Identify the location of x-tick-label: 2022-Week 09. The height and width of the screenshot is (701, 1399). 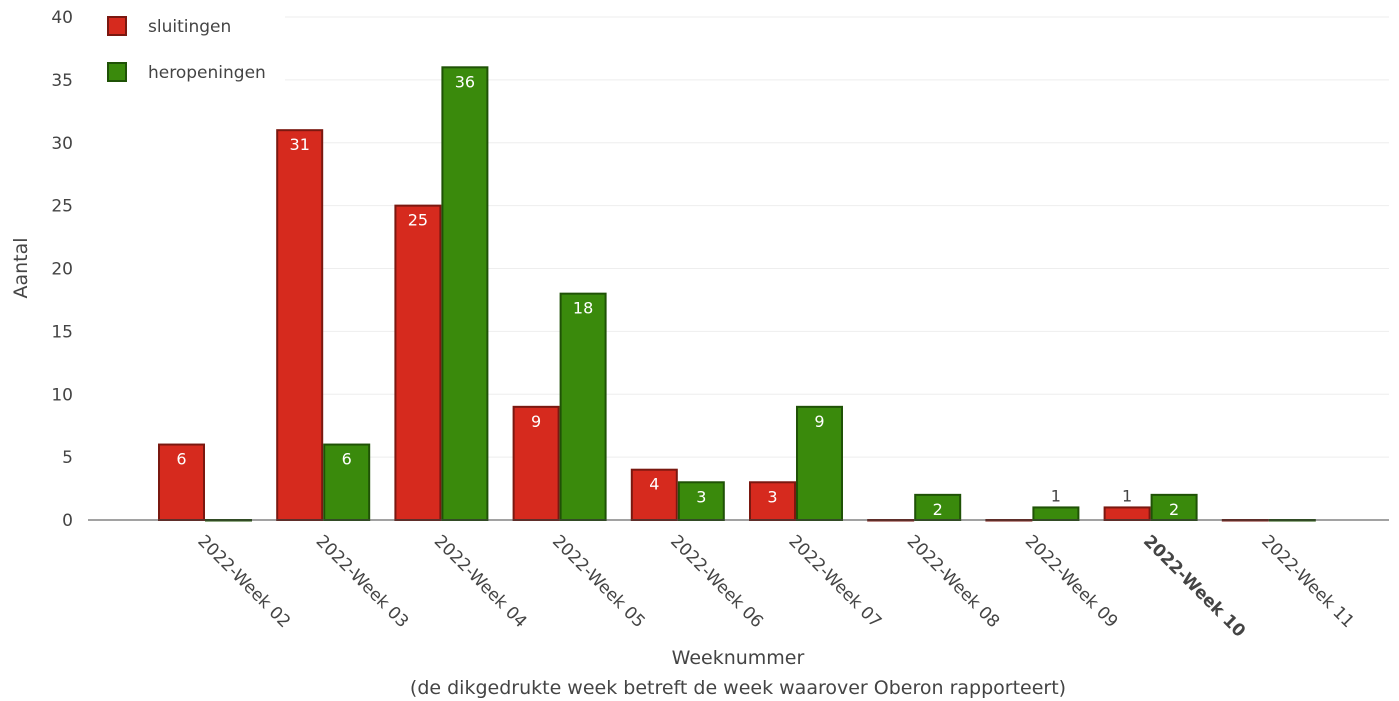
(1071, 581).